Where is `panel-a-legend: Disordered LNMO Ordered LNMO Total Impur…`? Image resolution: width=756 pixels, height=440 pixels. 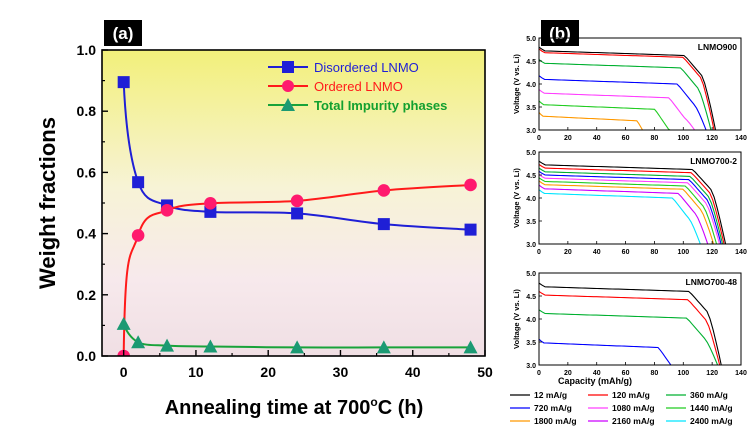 panel-a-legend: Disordered LNMO Ordered LNMO Total Impur… is located at coordinates (357, 86).